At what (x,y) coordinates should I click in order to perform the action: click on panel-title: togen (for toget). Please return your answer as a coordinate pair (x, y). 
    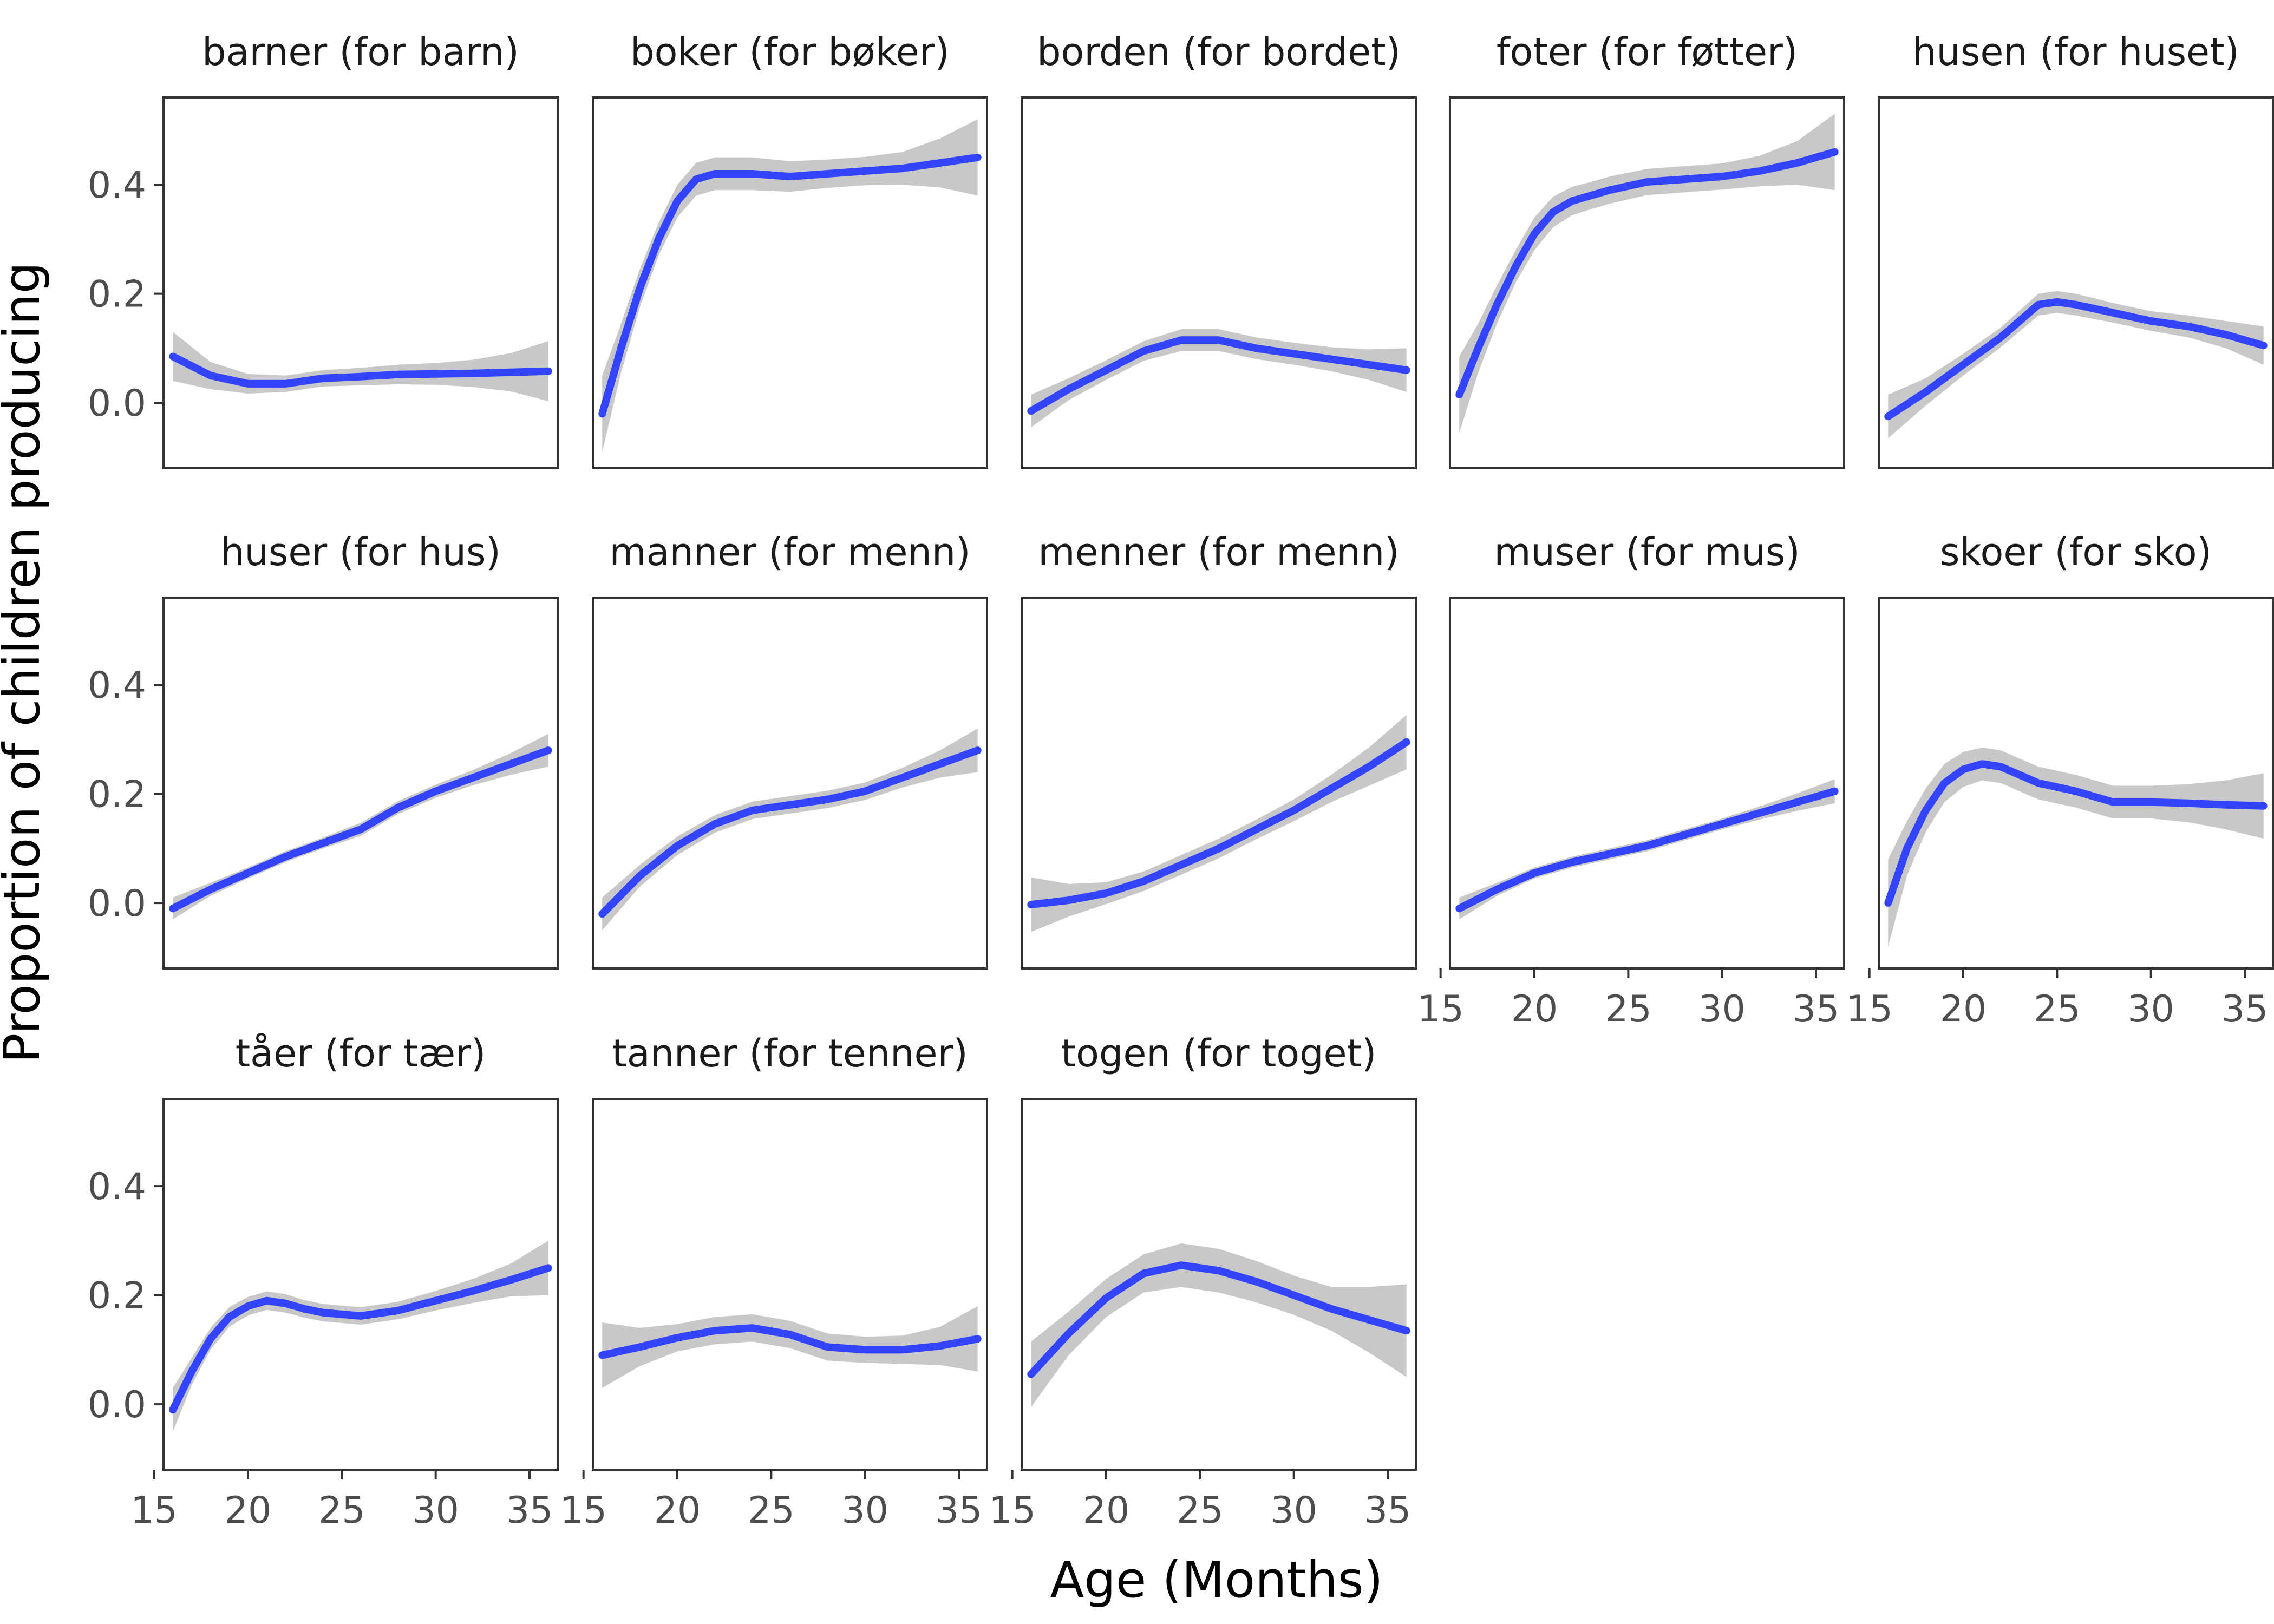
    Looking at the image, I should click on (1219, 1053).